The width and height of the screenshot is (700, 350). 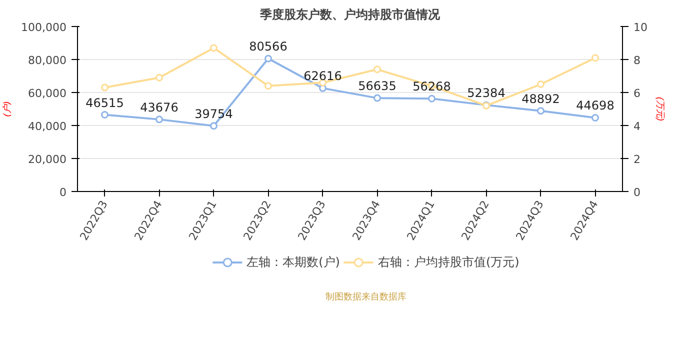 I want to click on y-tick-label: 20,000, so click(x=47, y=159).